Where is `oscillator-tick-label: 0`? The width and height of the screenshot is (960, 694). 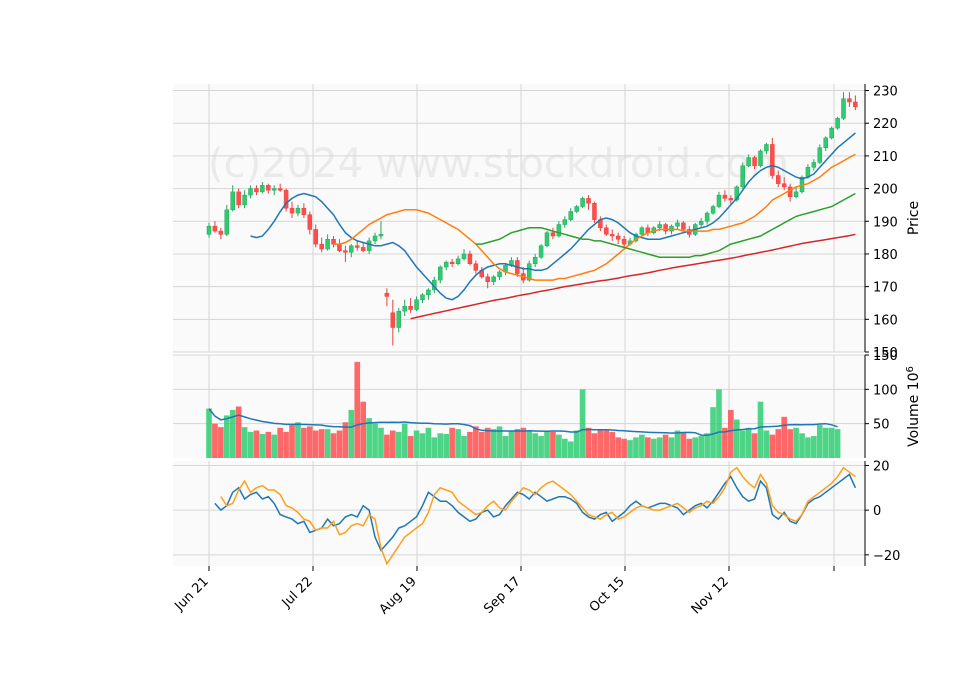 oscillator-tick-label: 0 is located at coordinates (877, 511).